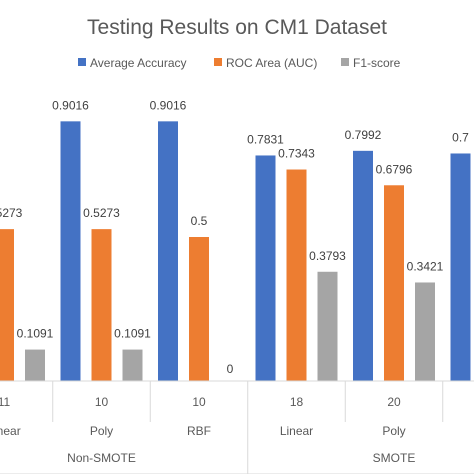  I want to click on value-label-f1-score-5: 0.3421, so click(425, 266).